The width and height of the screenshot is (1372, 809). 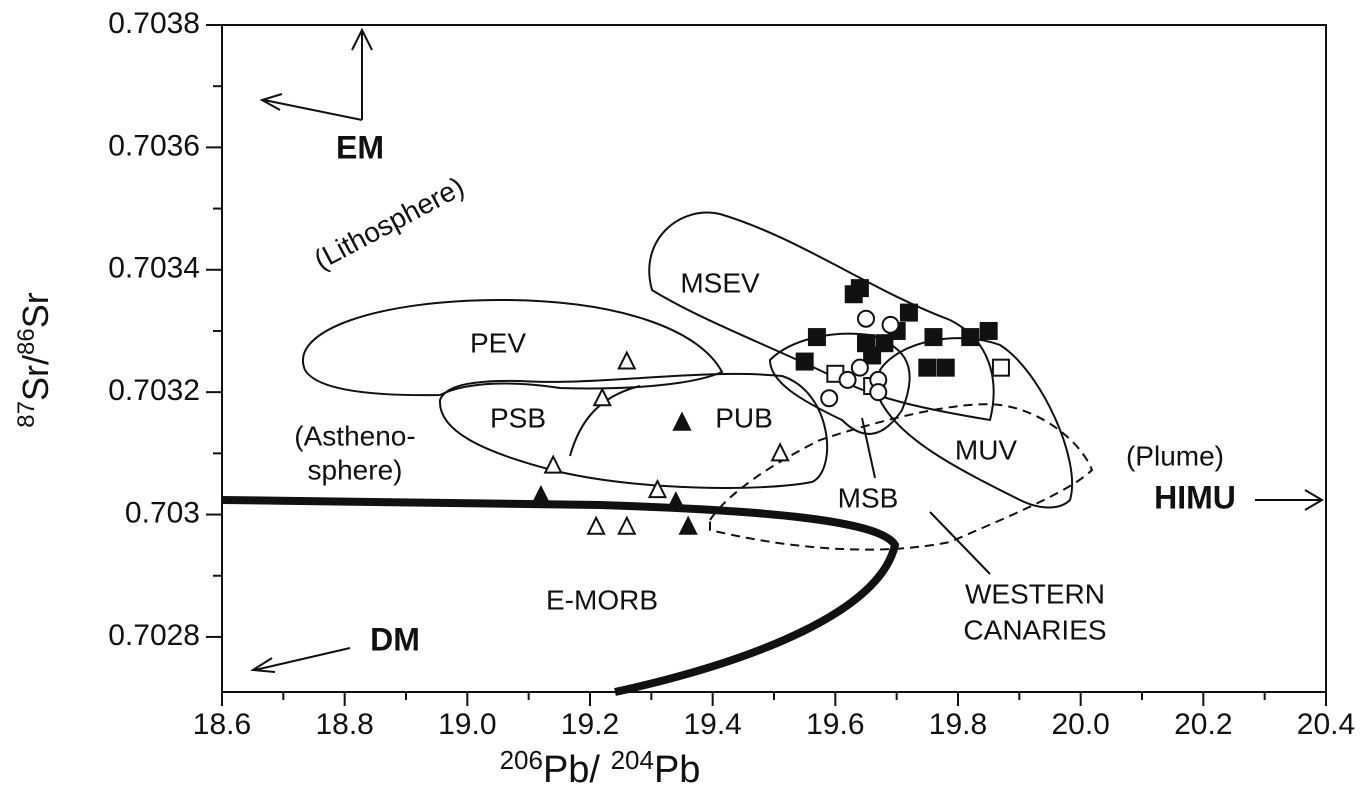 What do you see at coordinates (835, 724) in the screenshot?
I see `x-tick-label: 19.6` at bounding box center [835, 724].